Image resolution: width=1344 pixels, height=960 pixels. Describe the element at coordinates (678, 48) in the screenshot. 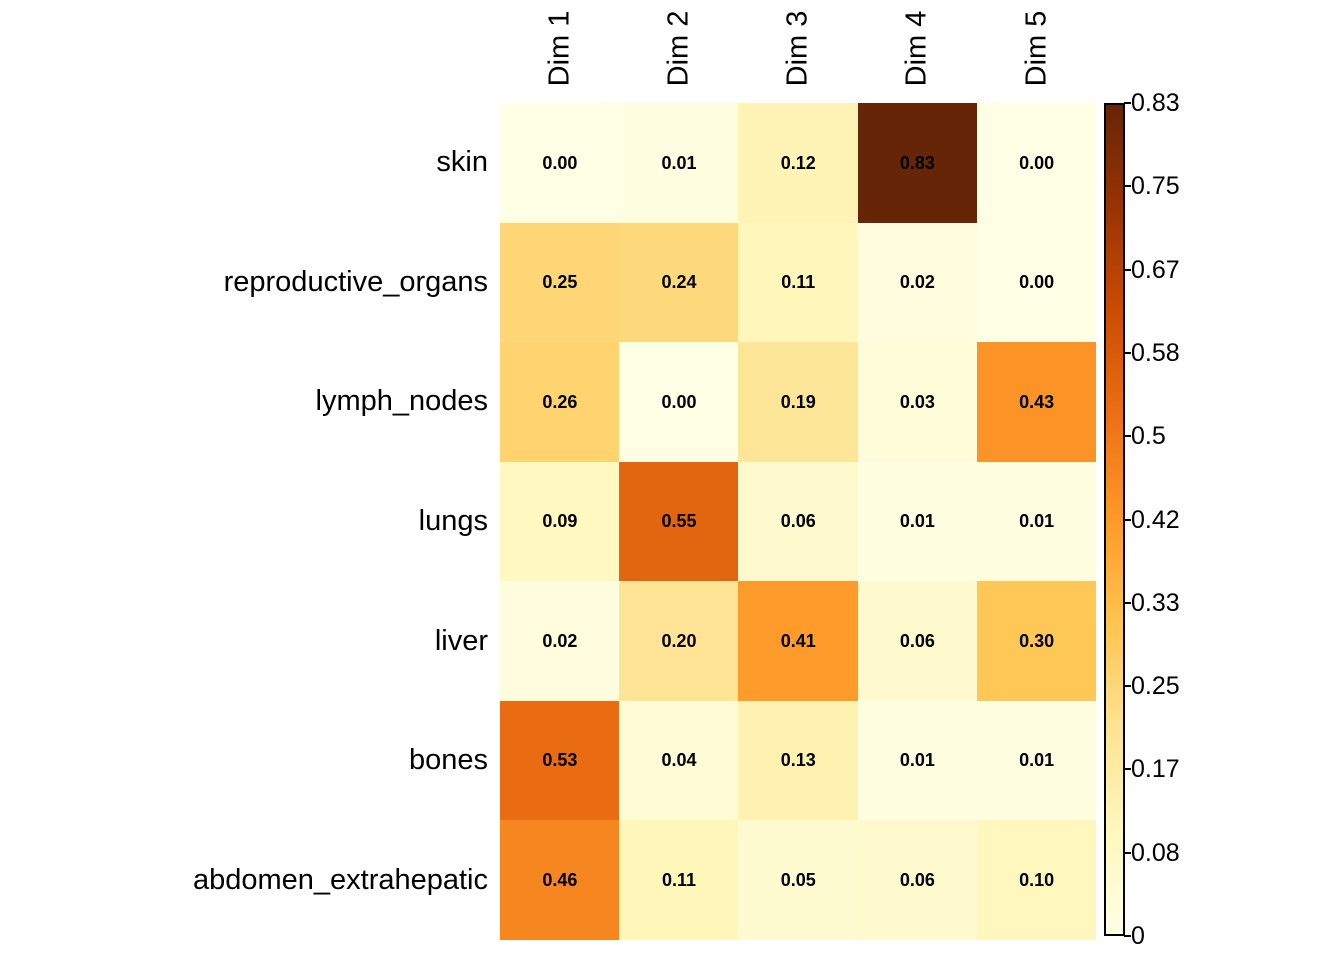

I see `column-label-text: Dim 2` at that location.